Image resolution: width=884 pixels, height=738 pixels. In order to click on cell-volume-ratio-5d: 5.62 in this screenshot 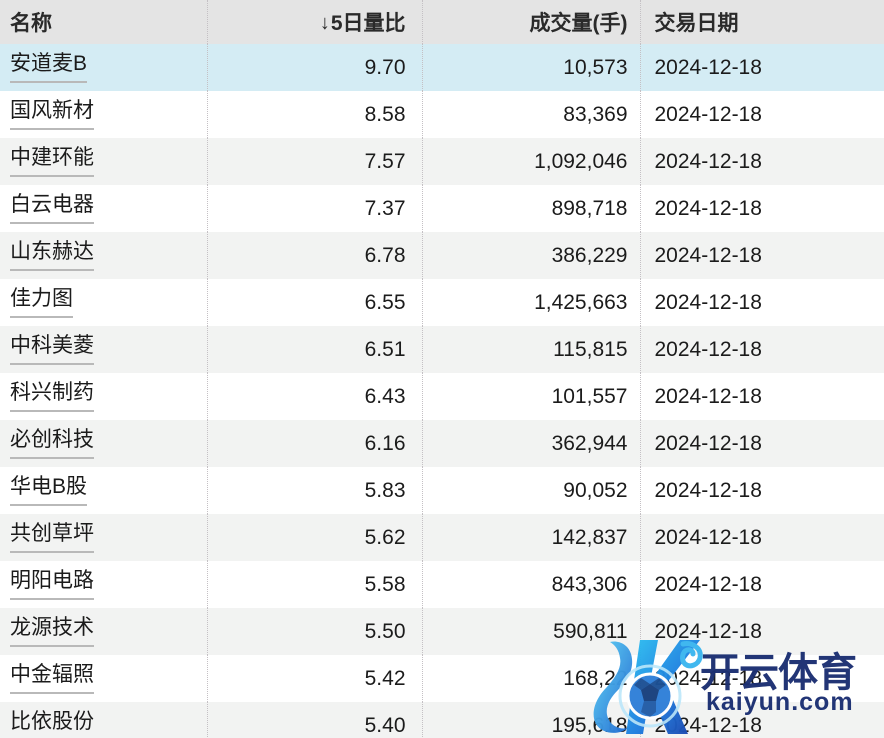, I will do `click(314, 537)`.